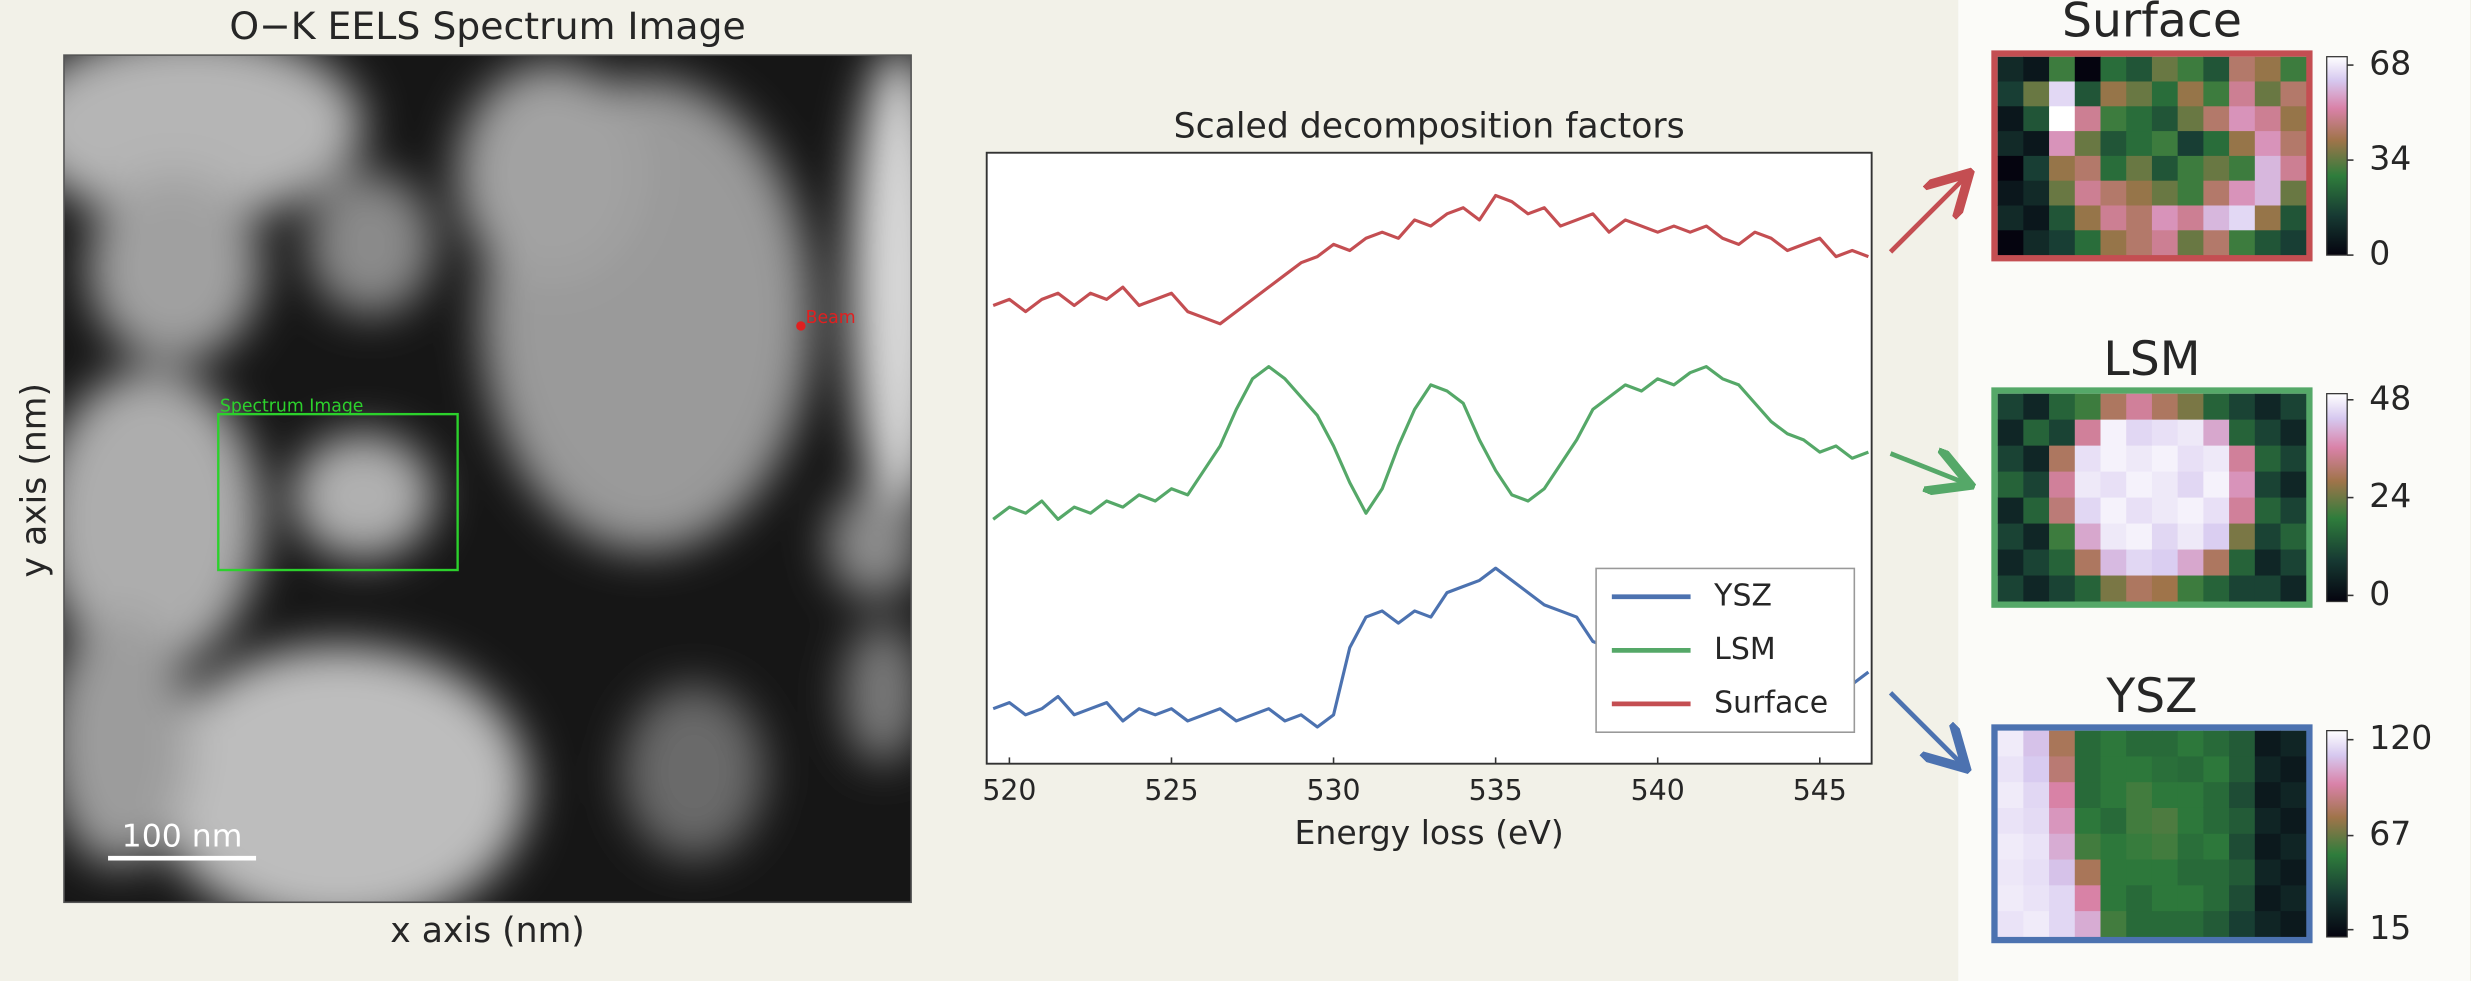 This screenshot has width=2471, height=981. I want to click on colorbar-tick-label: 34, so click(2390, 158).